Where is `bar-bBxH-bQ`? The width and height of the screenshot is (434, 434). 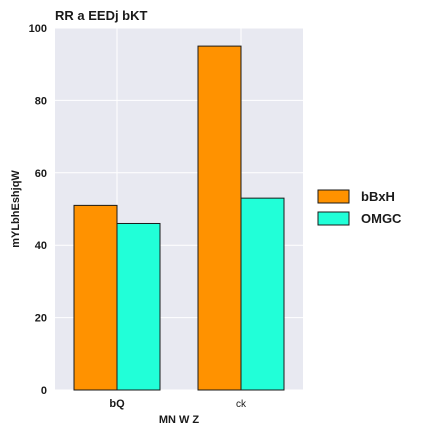 bar-bBxH-bQ is located at coordinates (95, 297).